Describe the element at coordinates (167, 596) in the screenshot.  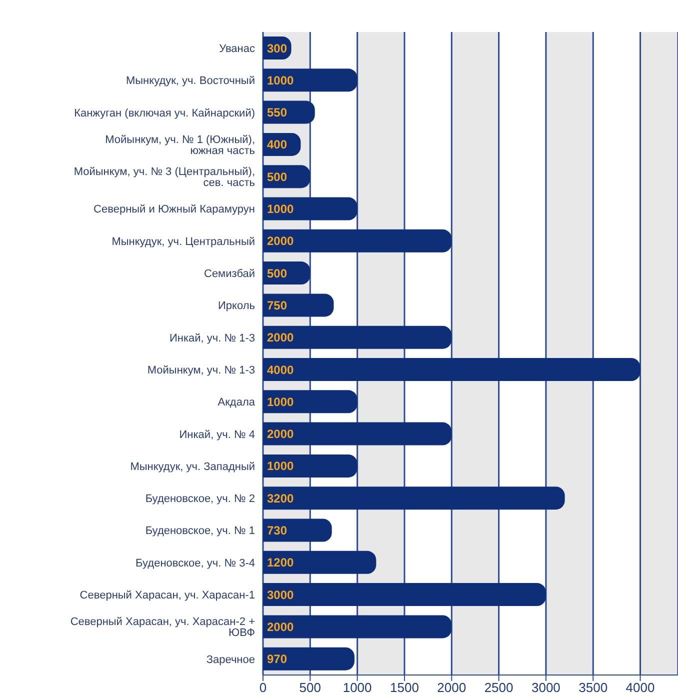
I see `y-tick-label: Северный Харасан, уч. Харасан-1` at that location.